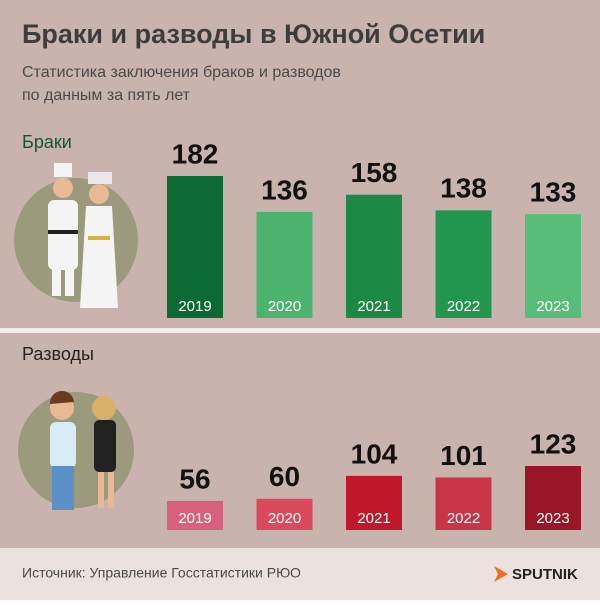  I want to click on value-label: 138, so click(463, 188).